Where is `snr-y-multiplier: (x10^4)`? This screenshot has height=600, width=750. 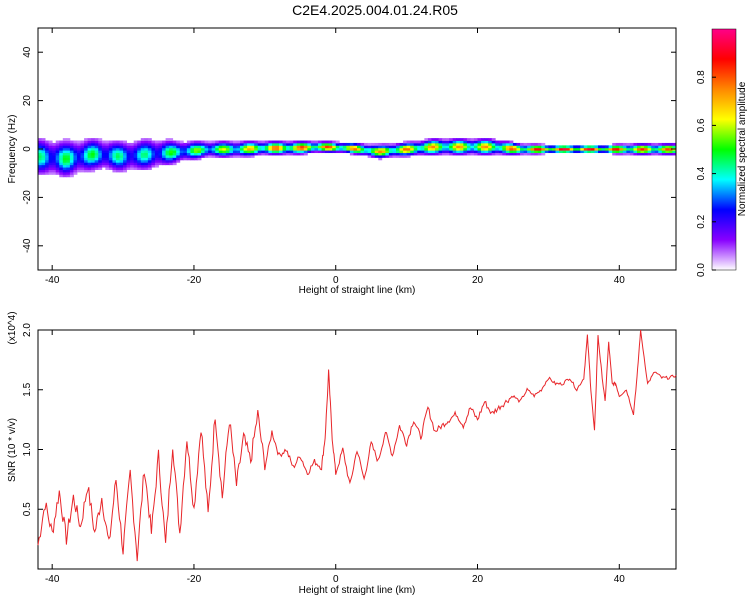 snr-y-multiplier: (x10^4) is located at coordinates (12, 327).